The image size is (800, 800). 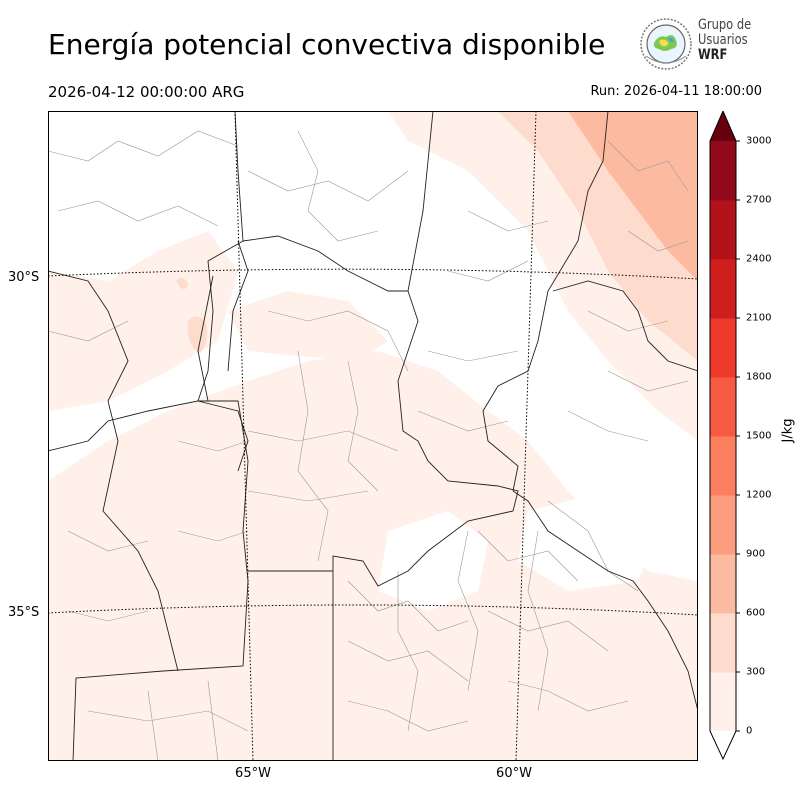 I want to click on chart-title: Energía potencial convectiva disponible, so click(x=327, y=44).